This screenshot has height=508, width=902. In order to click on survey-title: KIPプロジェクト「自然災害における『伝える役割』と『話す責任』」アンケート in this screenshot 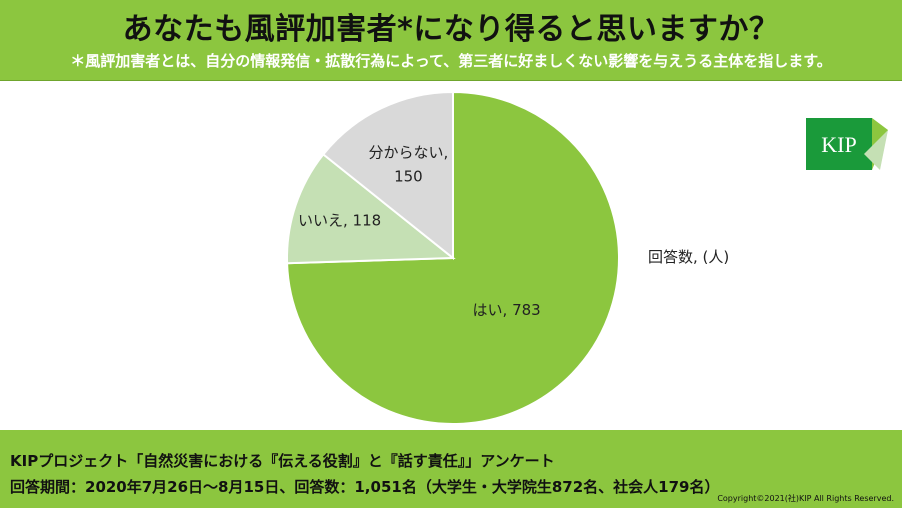, I will do `click(282, 461)`.